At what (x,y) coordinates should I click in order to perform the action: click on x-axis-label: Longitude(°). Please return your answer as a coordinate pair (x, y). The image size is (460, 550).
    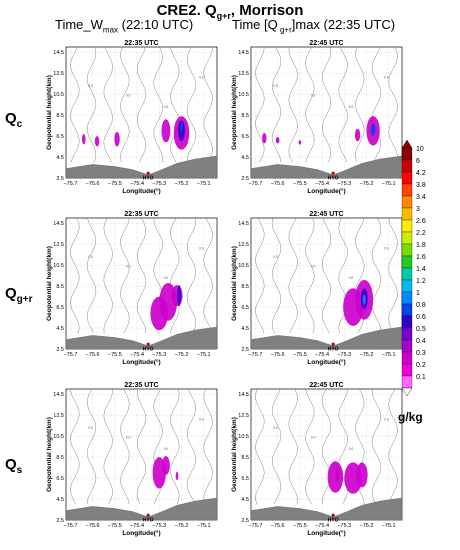
    Looking at the image, I should click on (141, 191).